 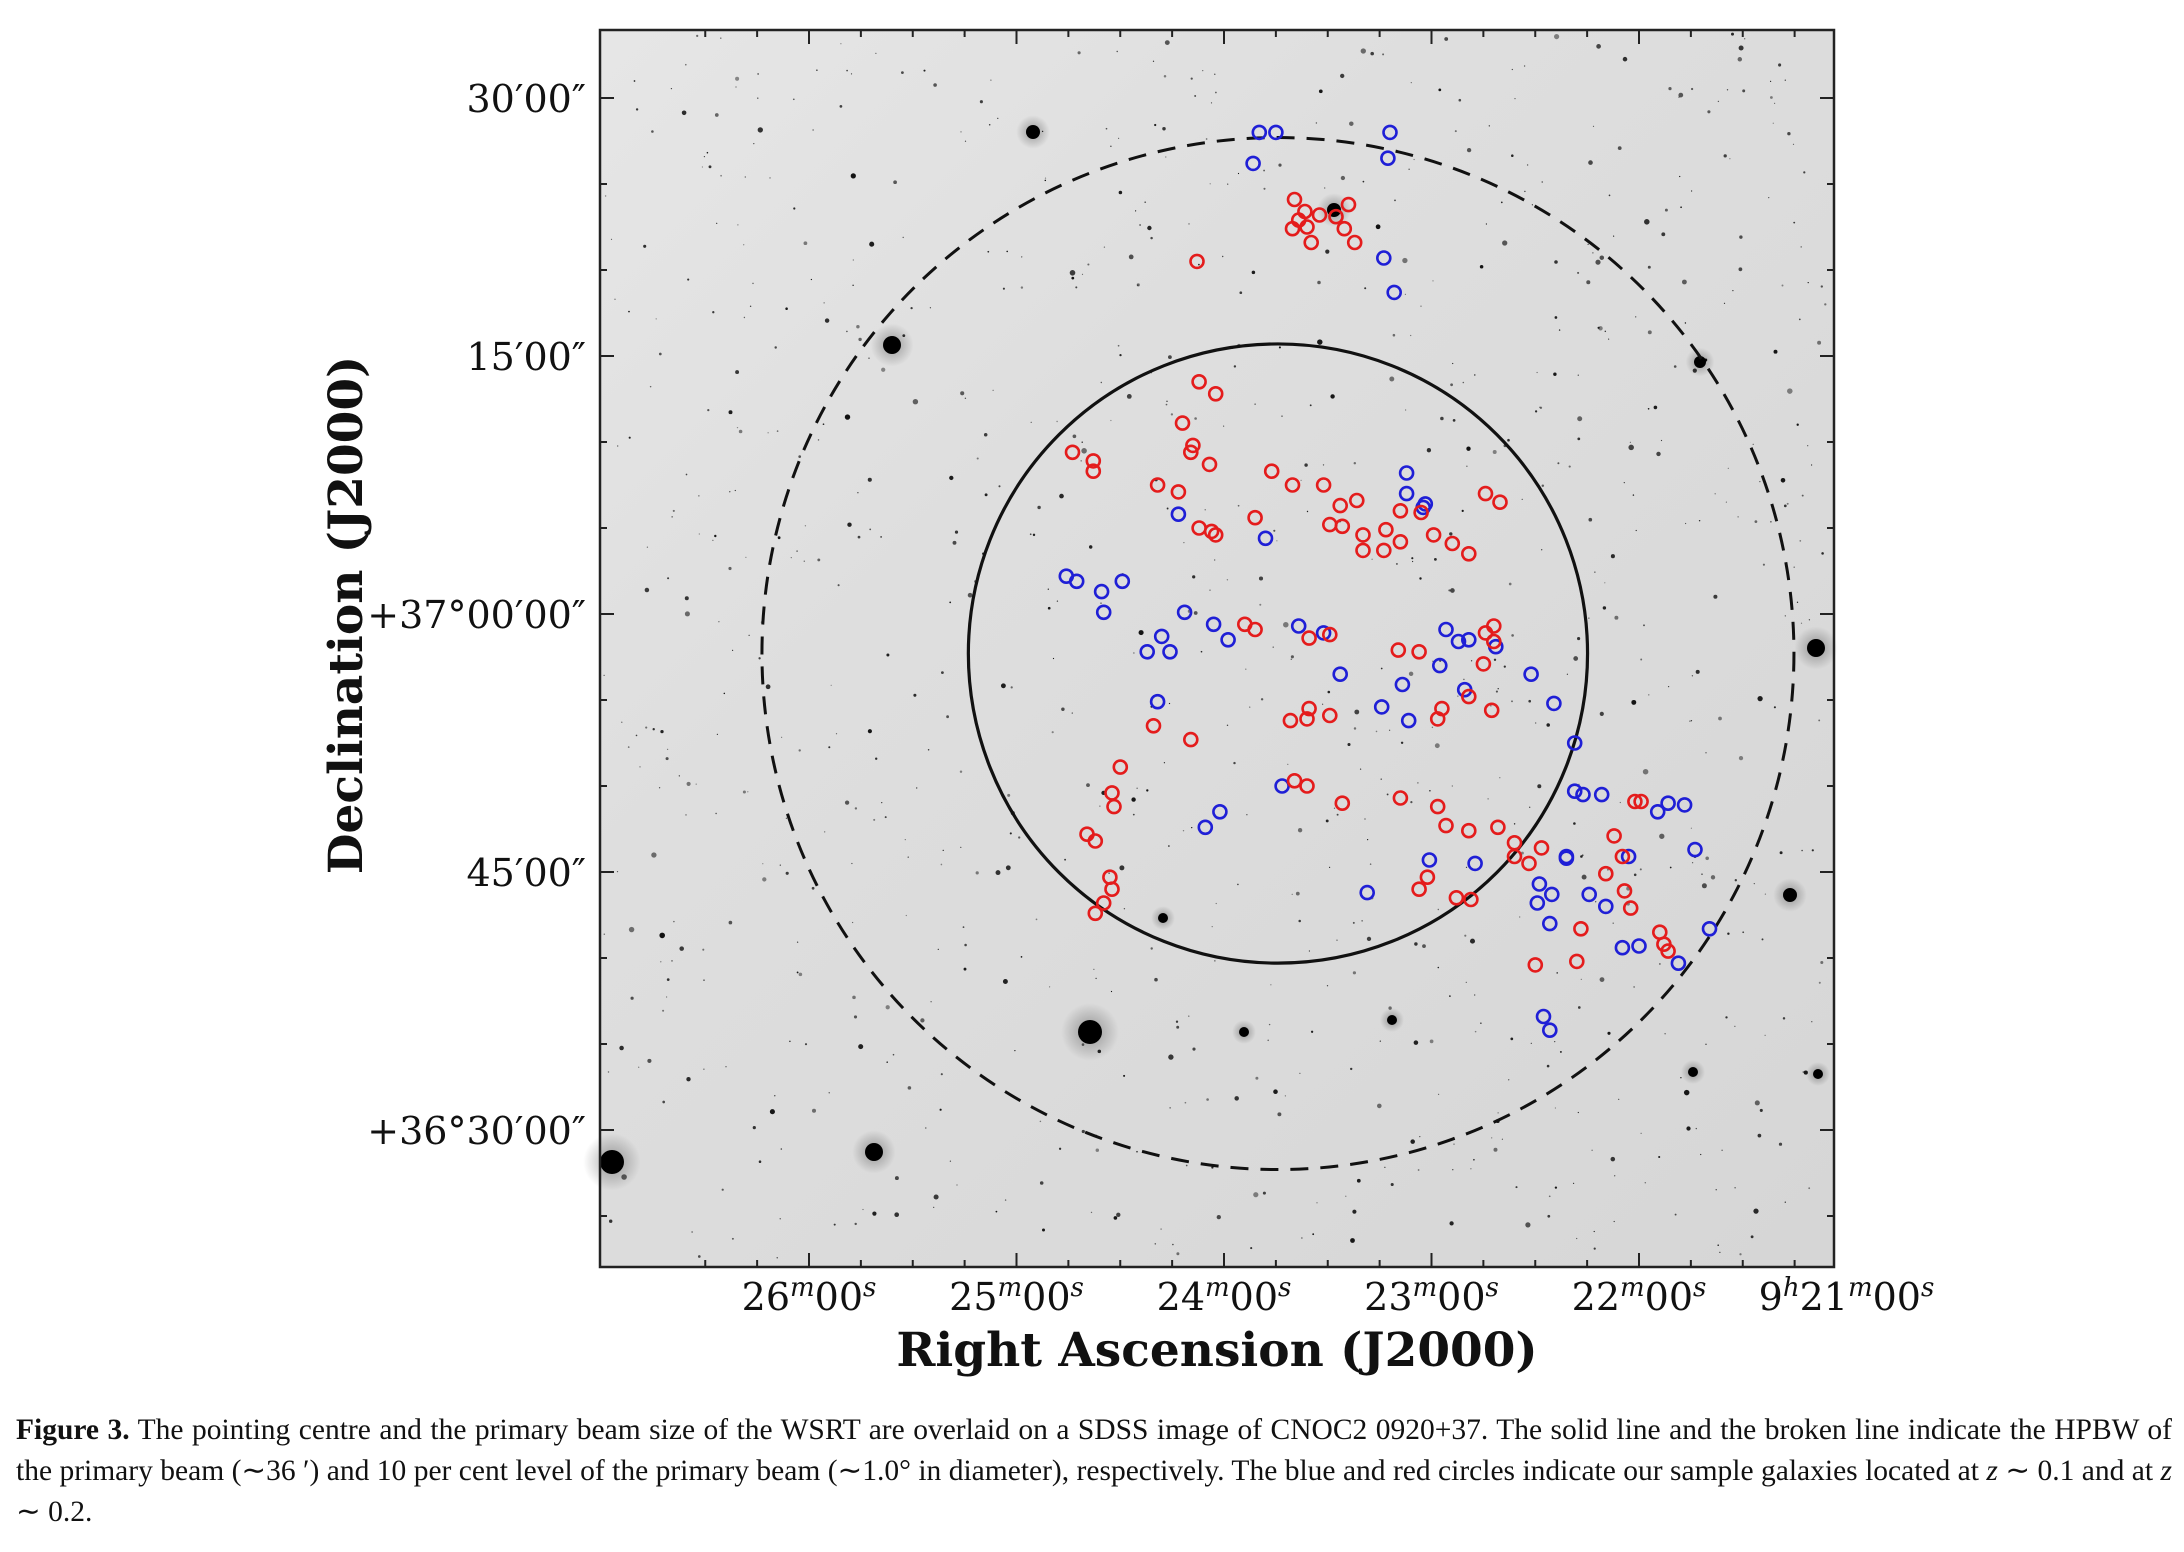 What do you see at coordinates (73, 1430) in the screenshot?
I see `caption-label: Figure 3.` at bounding box center [73, 1430].